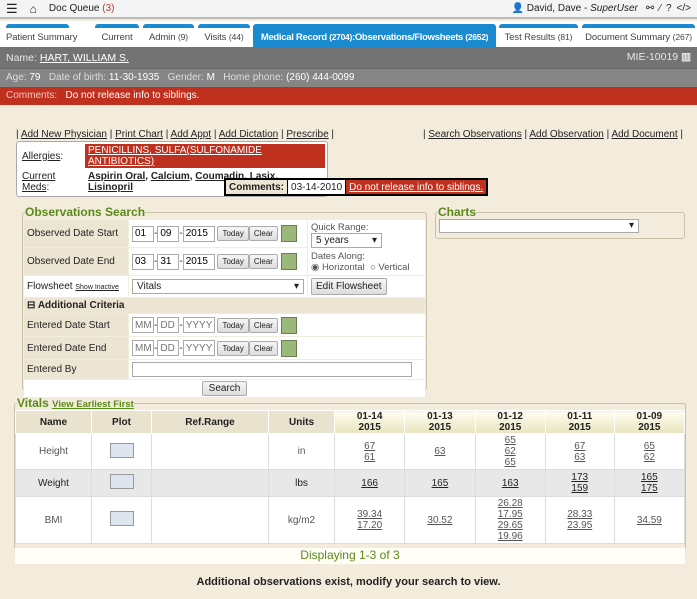 The height and width of the screenshot is (599, 697). Describe the element at coordinates (143, 348) in the screenshot. I see `ent-end-month` at that location.